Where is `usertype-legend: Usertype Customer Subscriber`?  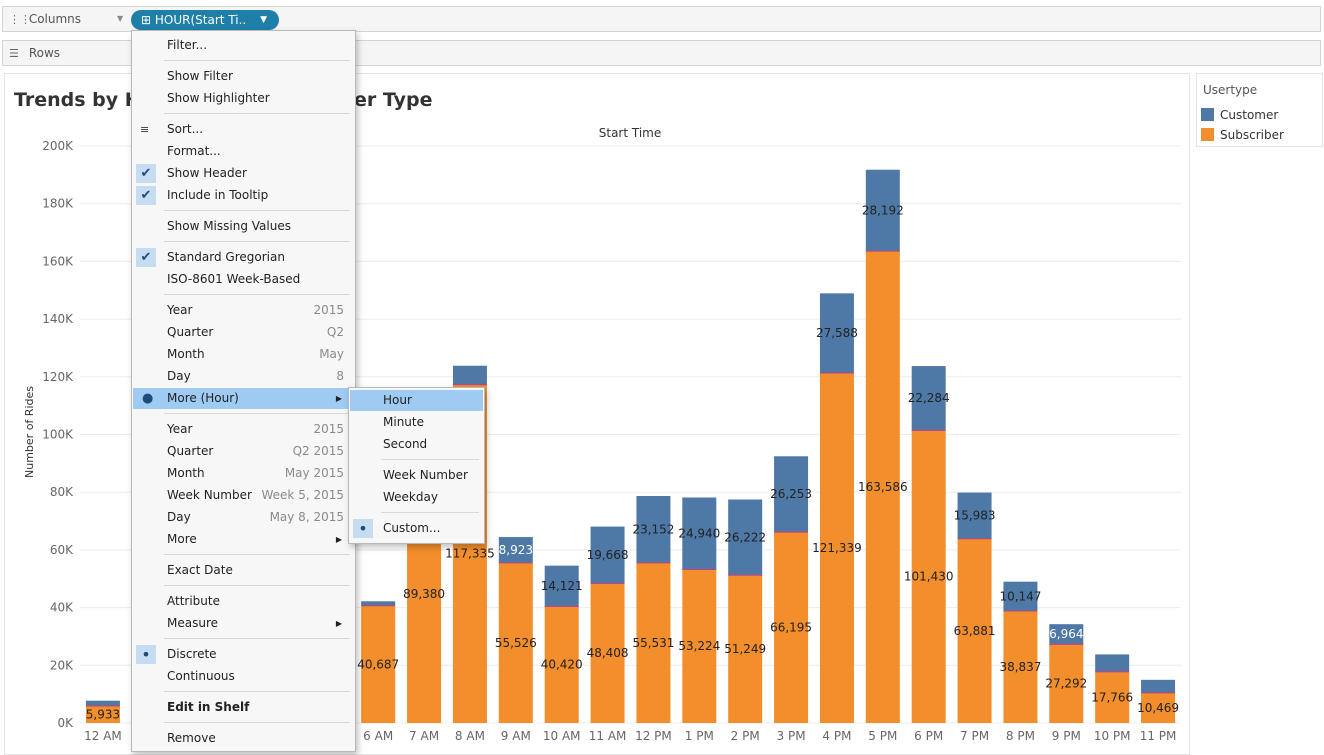 usertype-legend: Usertype Customer Subscriber is located at coordinates (1259, 110).